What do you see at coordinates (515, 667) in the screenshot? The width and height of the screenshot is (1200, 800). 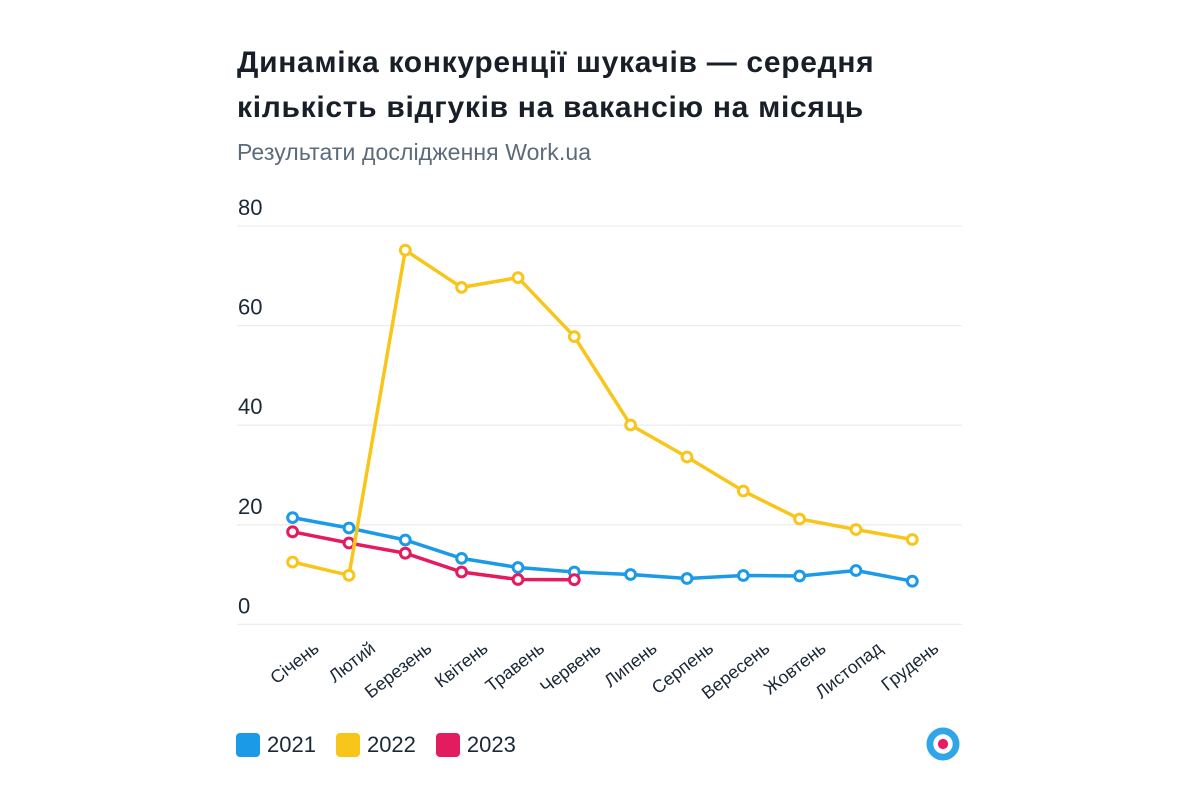 I see `svg-text: Травень` at bounding box center [515, 667].